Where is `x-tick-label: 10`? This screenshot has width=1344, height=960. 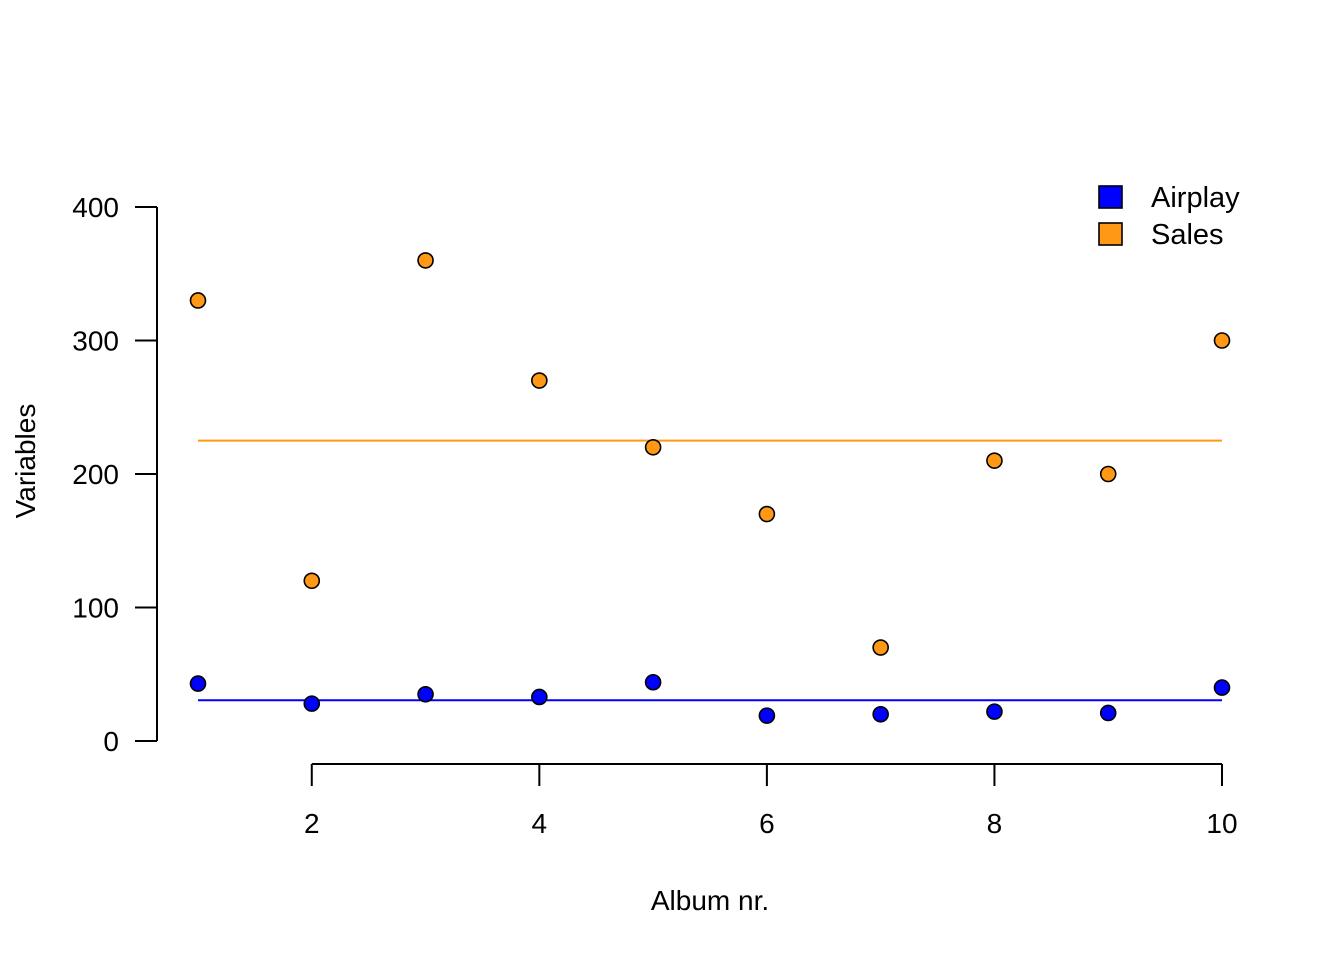 x-tick-label: 10 is located at coordinates (1221, 823).